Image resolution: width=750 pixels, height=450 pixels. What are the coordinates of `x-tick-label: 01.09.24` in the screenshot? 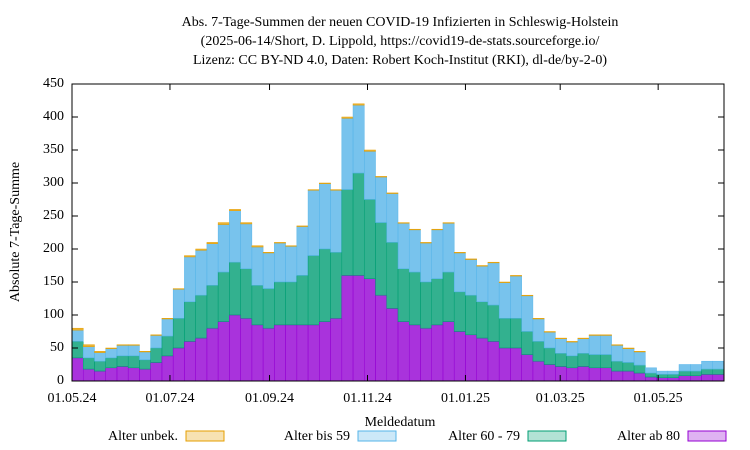 It's located at (269, 398).